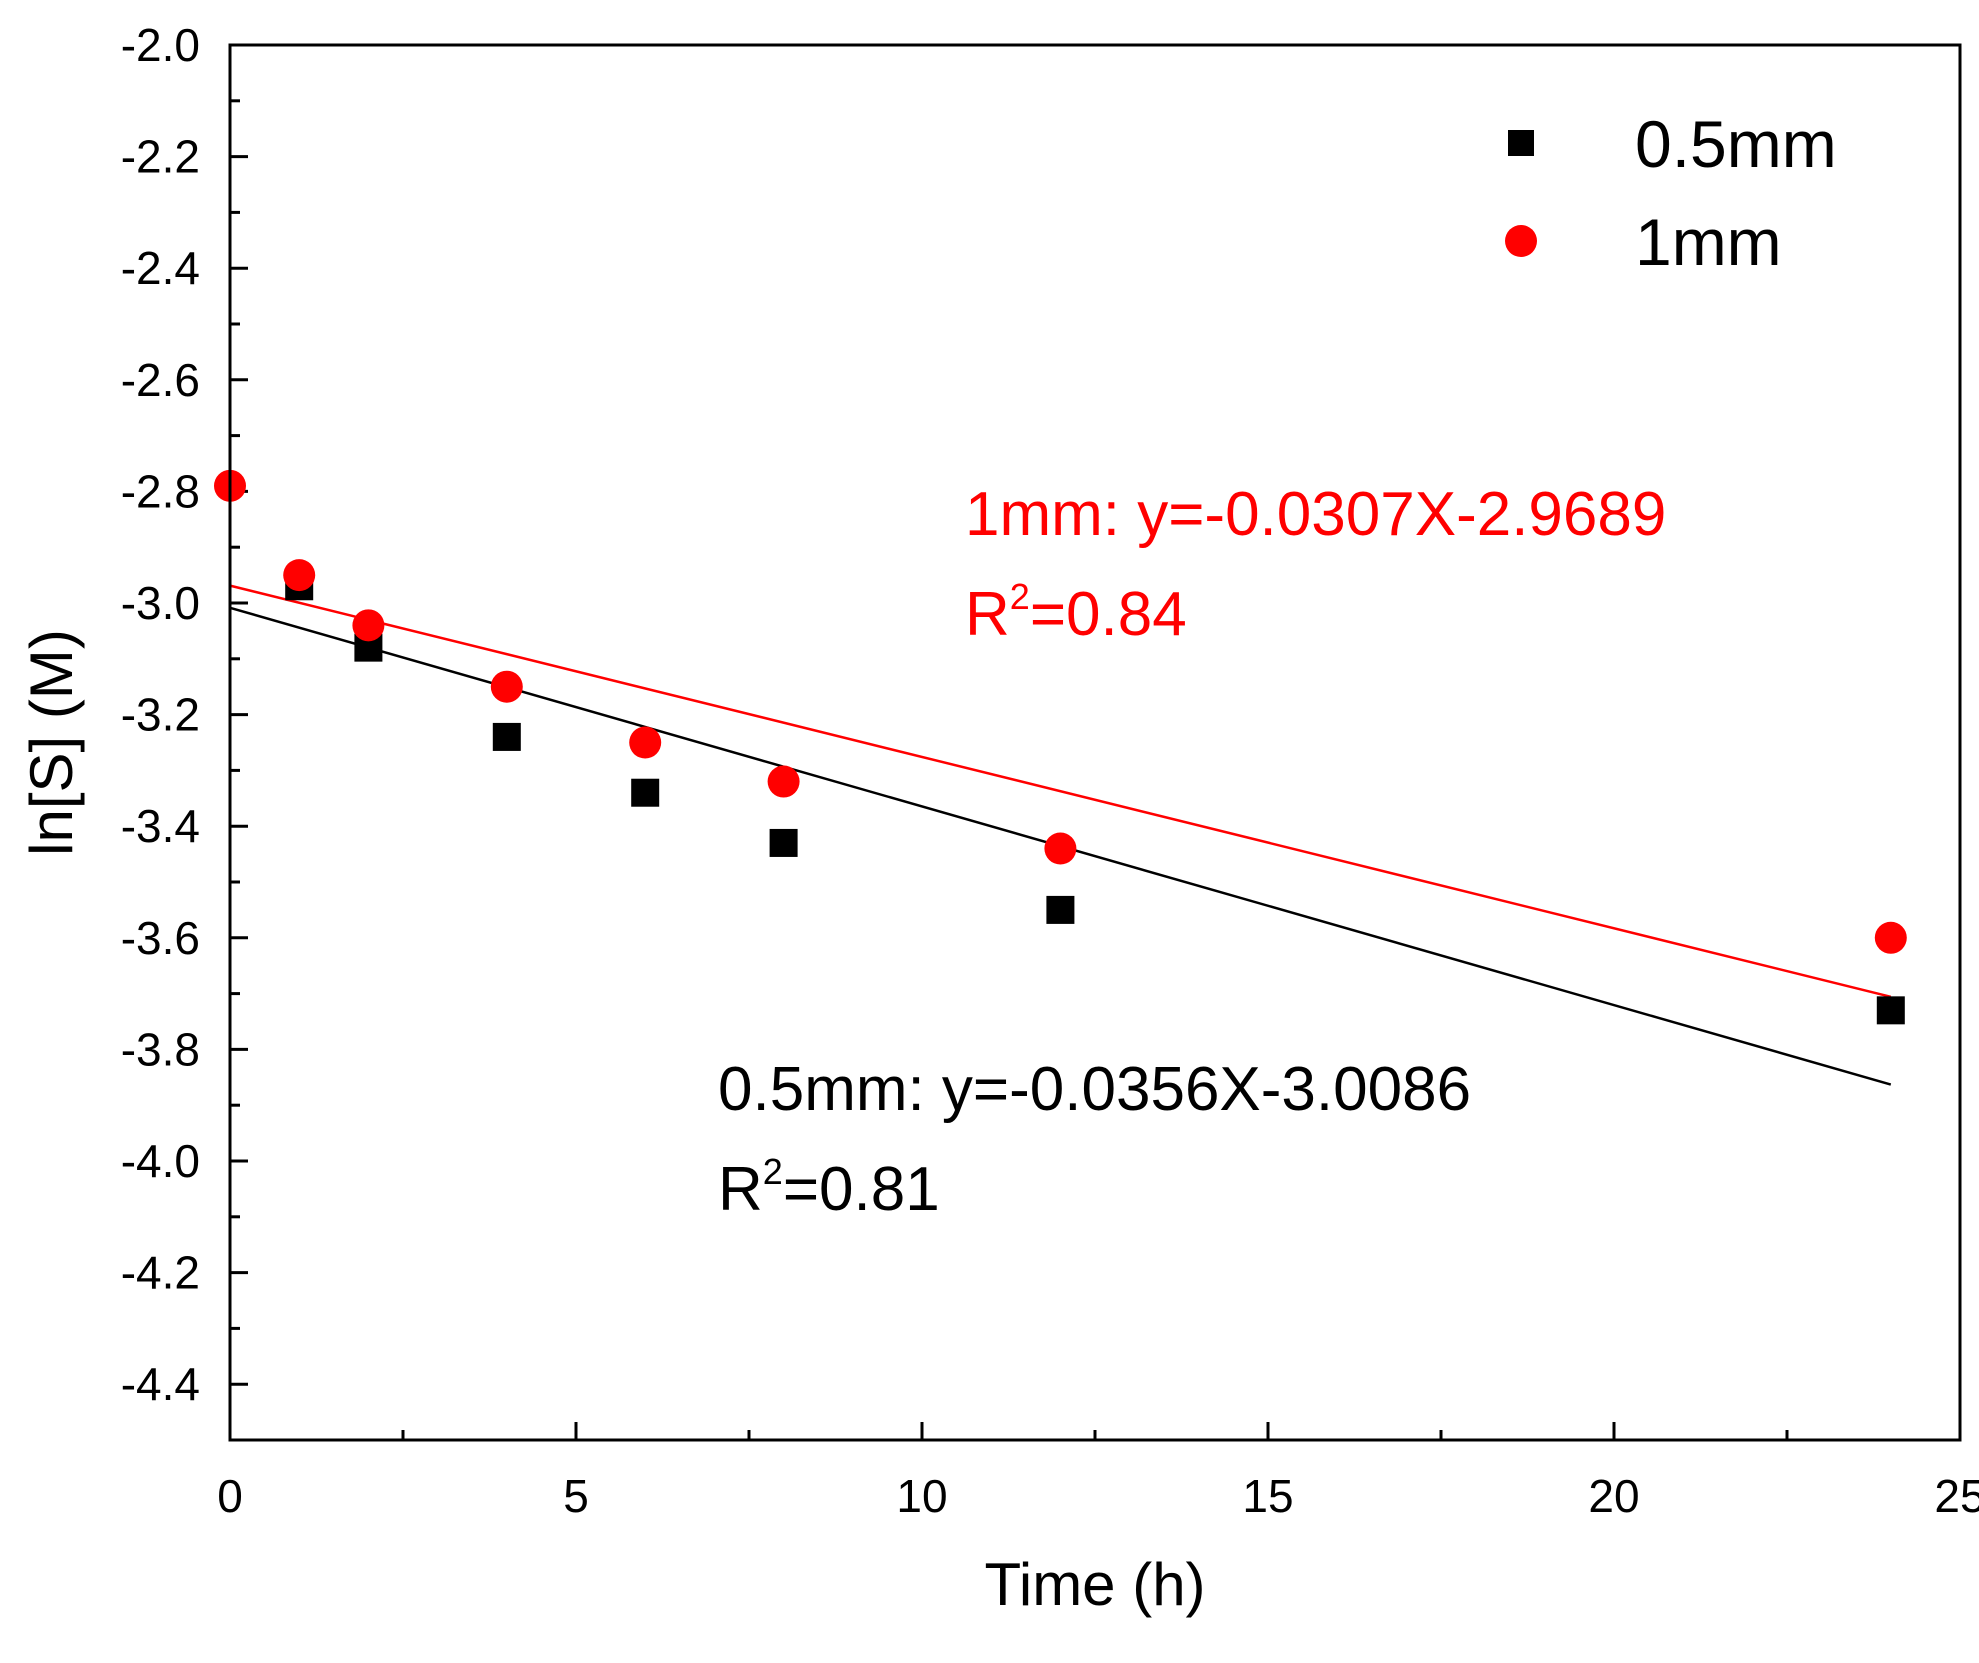 This screenshot has height=1663, width=1979. What do you see at coordinates (1094, 1089) in the screenshot?
I see `fit-equation-0.5mm: 0.5mm: y=-0.0356X-3.0086` at bounding box center [1094, 1089].